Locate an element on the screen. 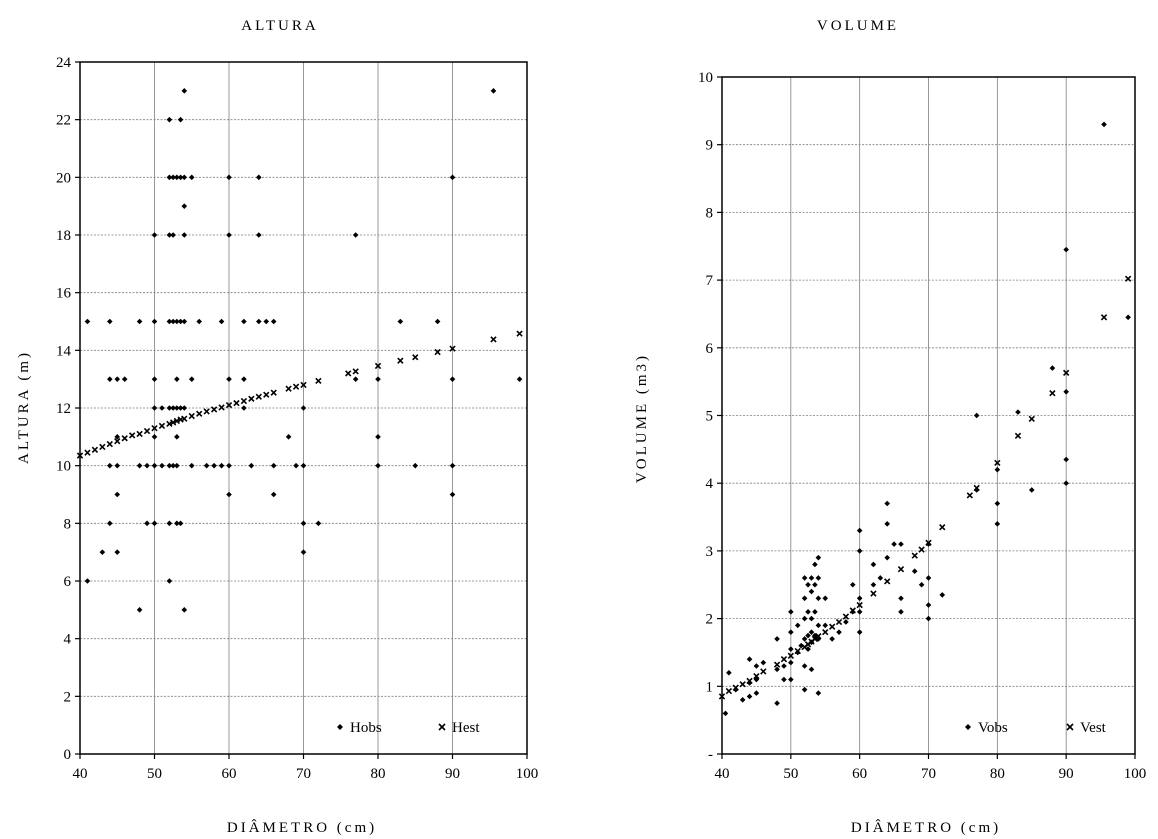 The height and width of the screenshot is (839, 1158). altura-x-axis-label: DIÂMETRO (cm) is located at coordinates (302, 827).